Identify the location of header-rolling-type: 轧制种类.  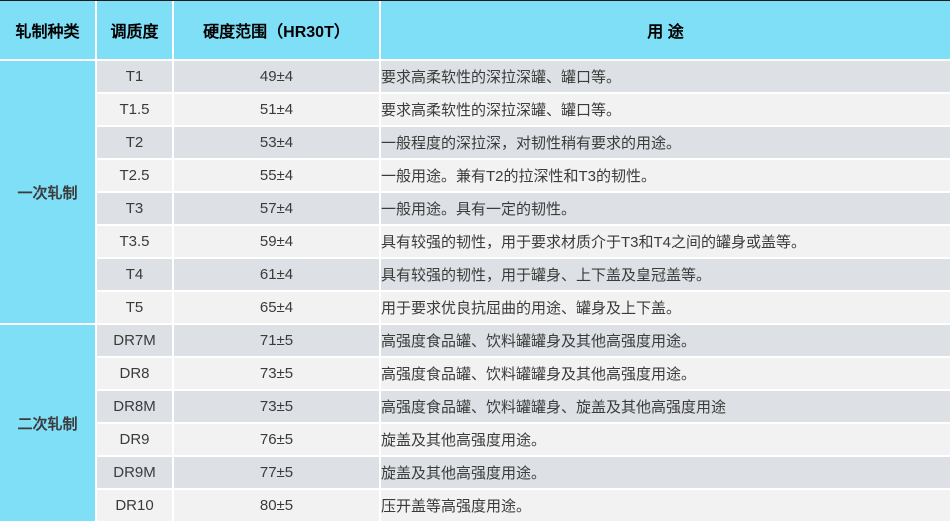
(47, 30).